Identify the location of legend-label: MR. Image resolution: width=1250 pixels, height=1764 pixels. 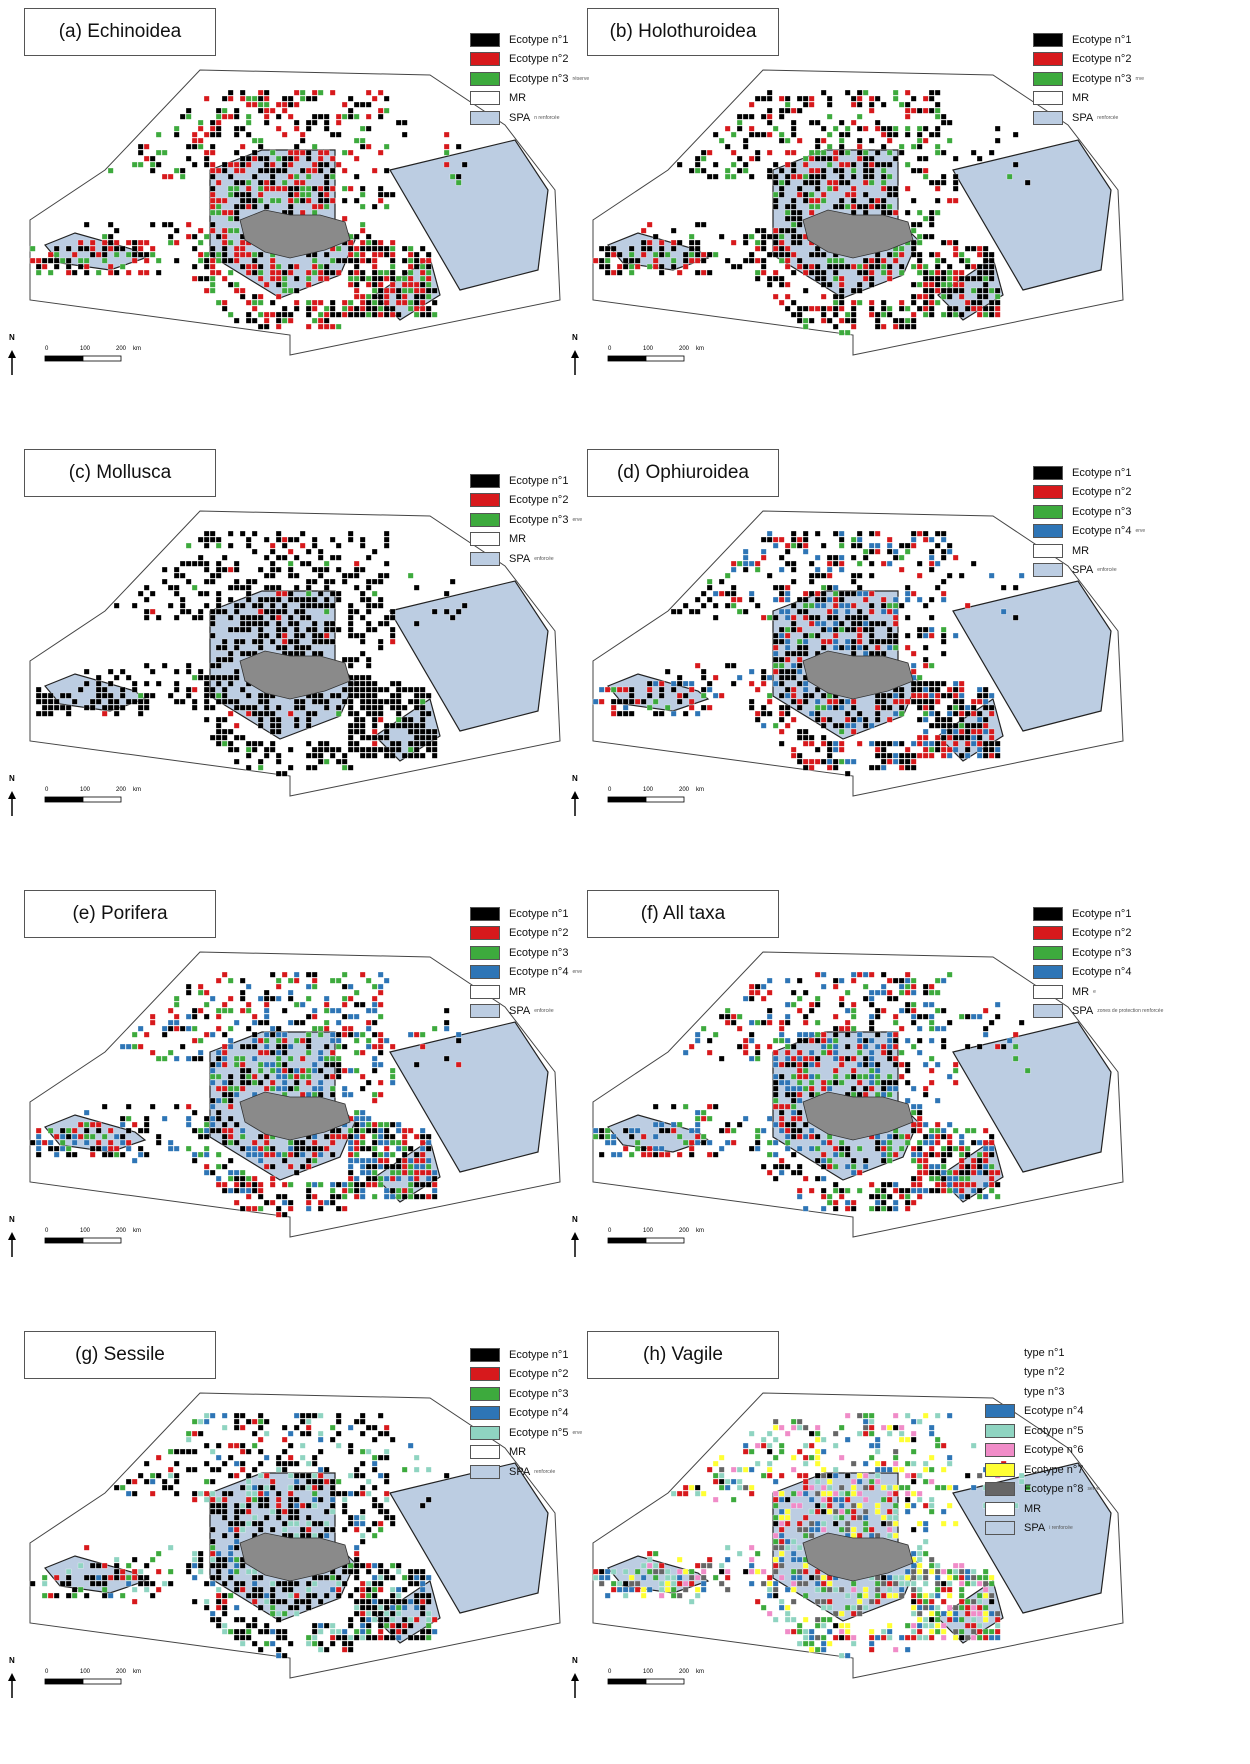
(518, 991).